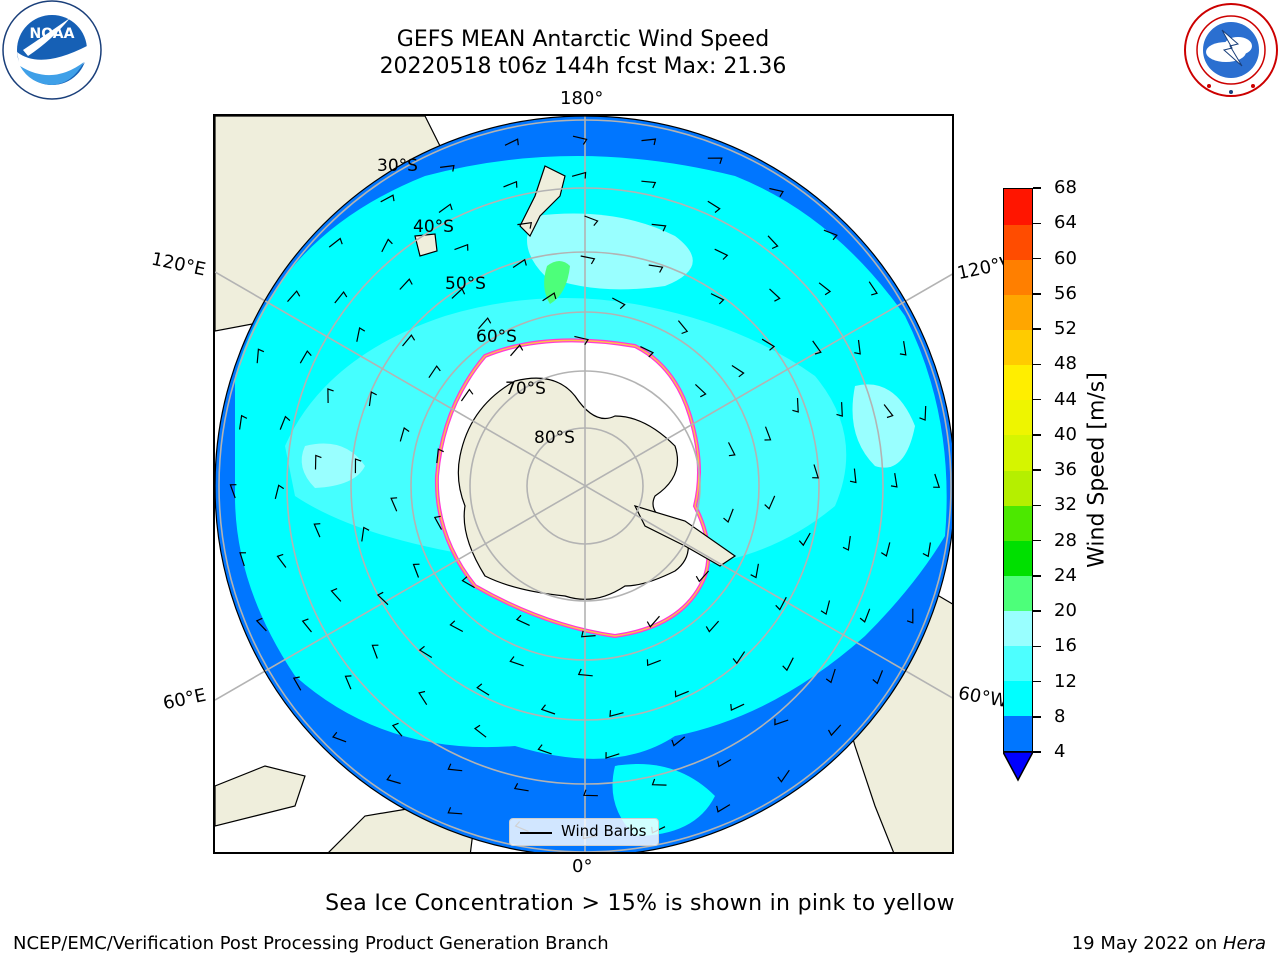 This screenshot has width=1280, height=960. Describe the element at coordinates (685, 536) in the screenshot. I see `antarctic-peninsula` at that location.